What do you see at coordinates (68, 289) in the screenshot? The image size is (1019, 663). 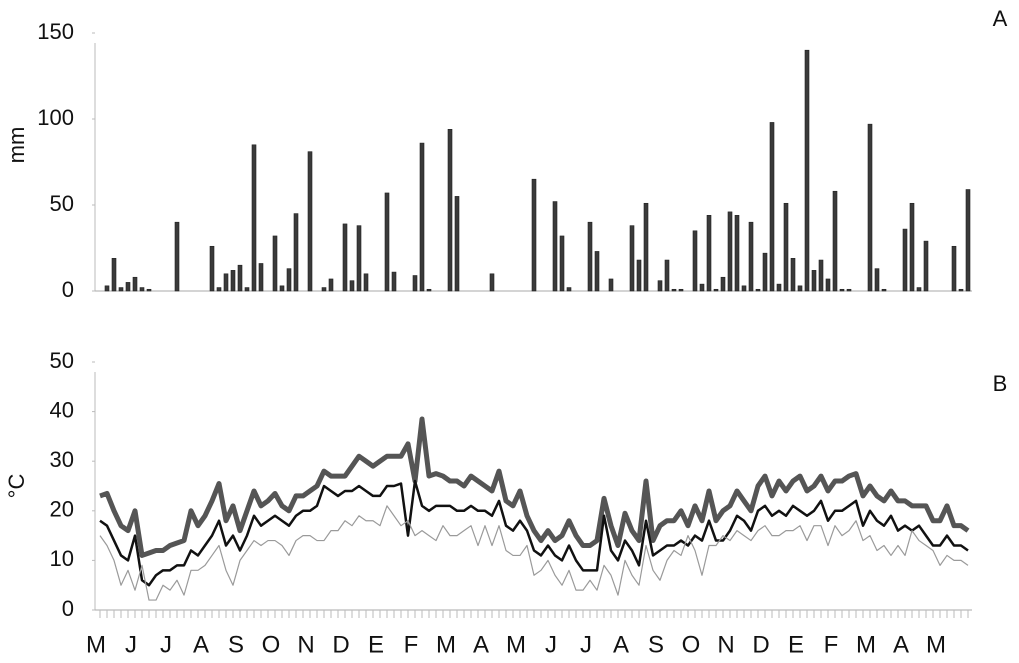 I see `y-tick-label: 0` at bounding box center [68, 289].